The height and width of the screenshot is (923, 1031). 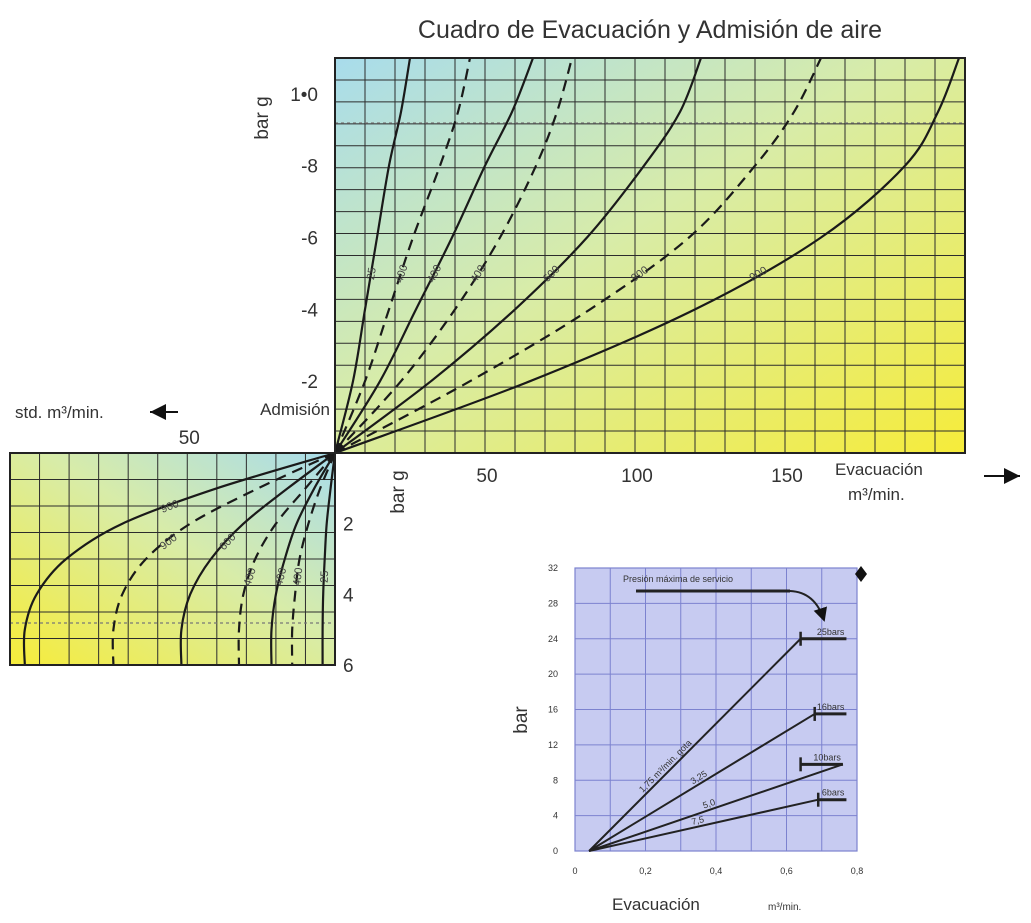 What do you see at coordinates (553, 745) in the screenshot?
I see `inset-y-tick: 12` at bounding box center [553, 745].